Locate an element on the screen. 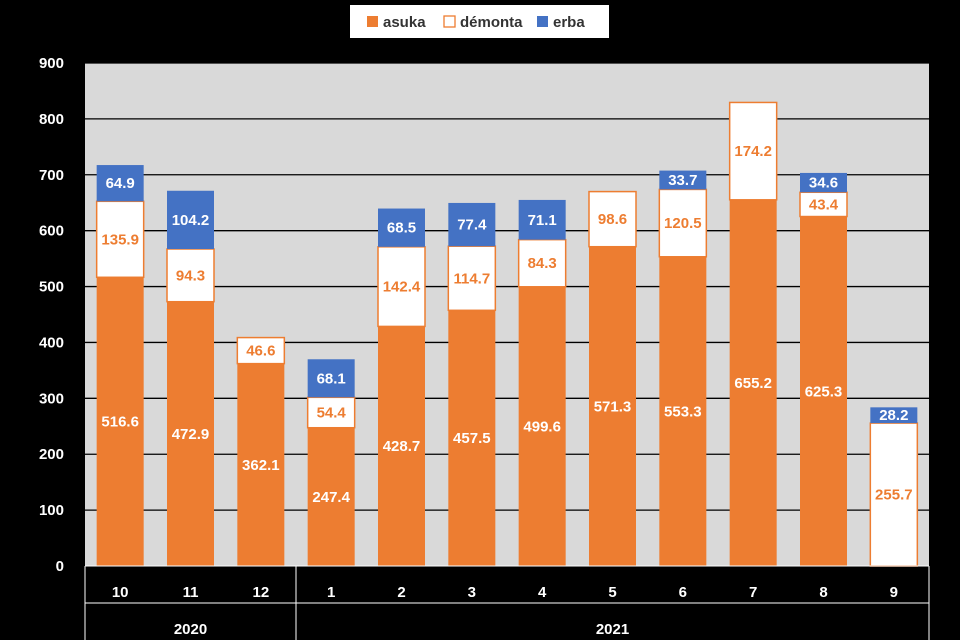  y-tick-label: 700 is located at coordinates (51, 175).